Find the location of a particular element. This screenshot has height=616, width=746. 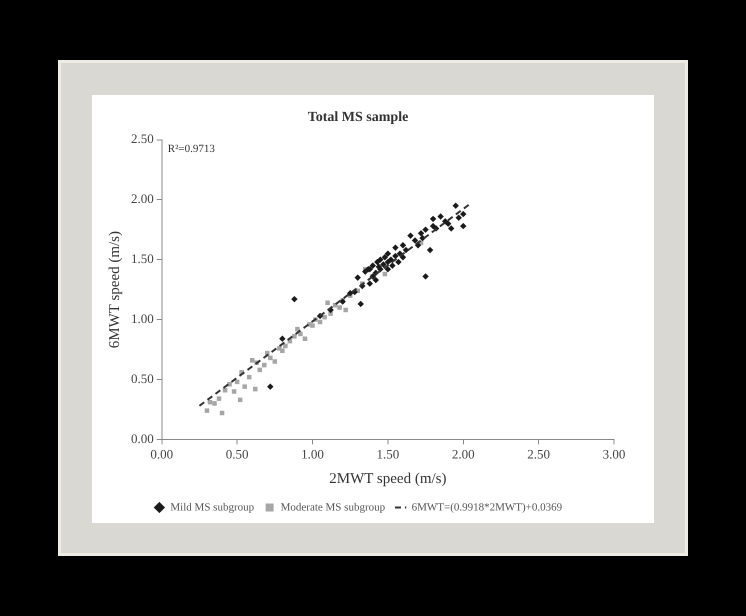

legend-label: Moderate MS subgroup is located at coordinates (333, 507).